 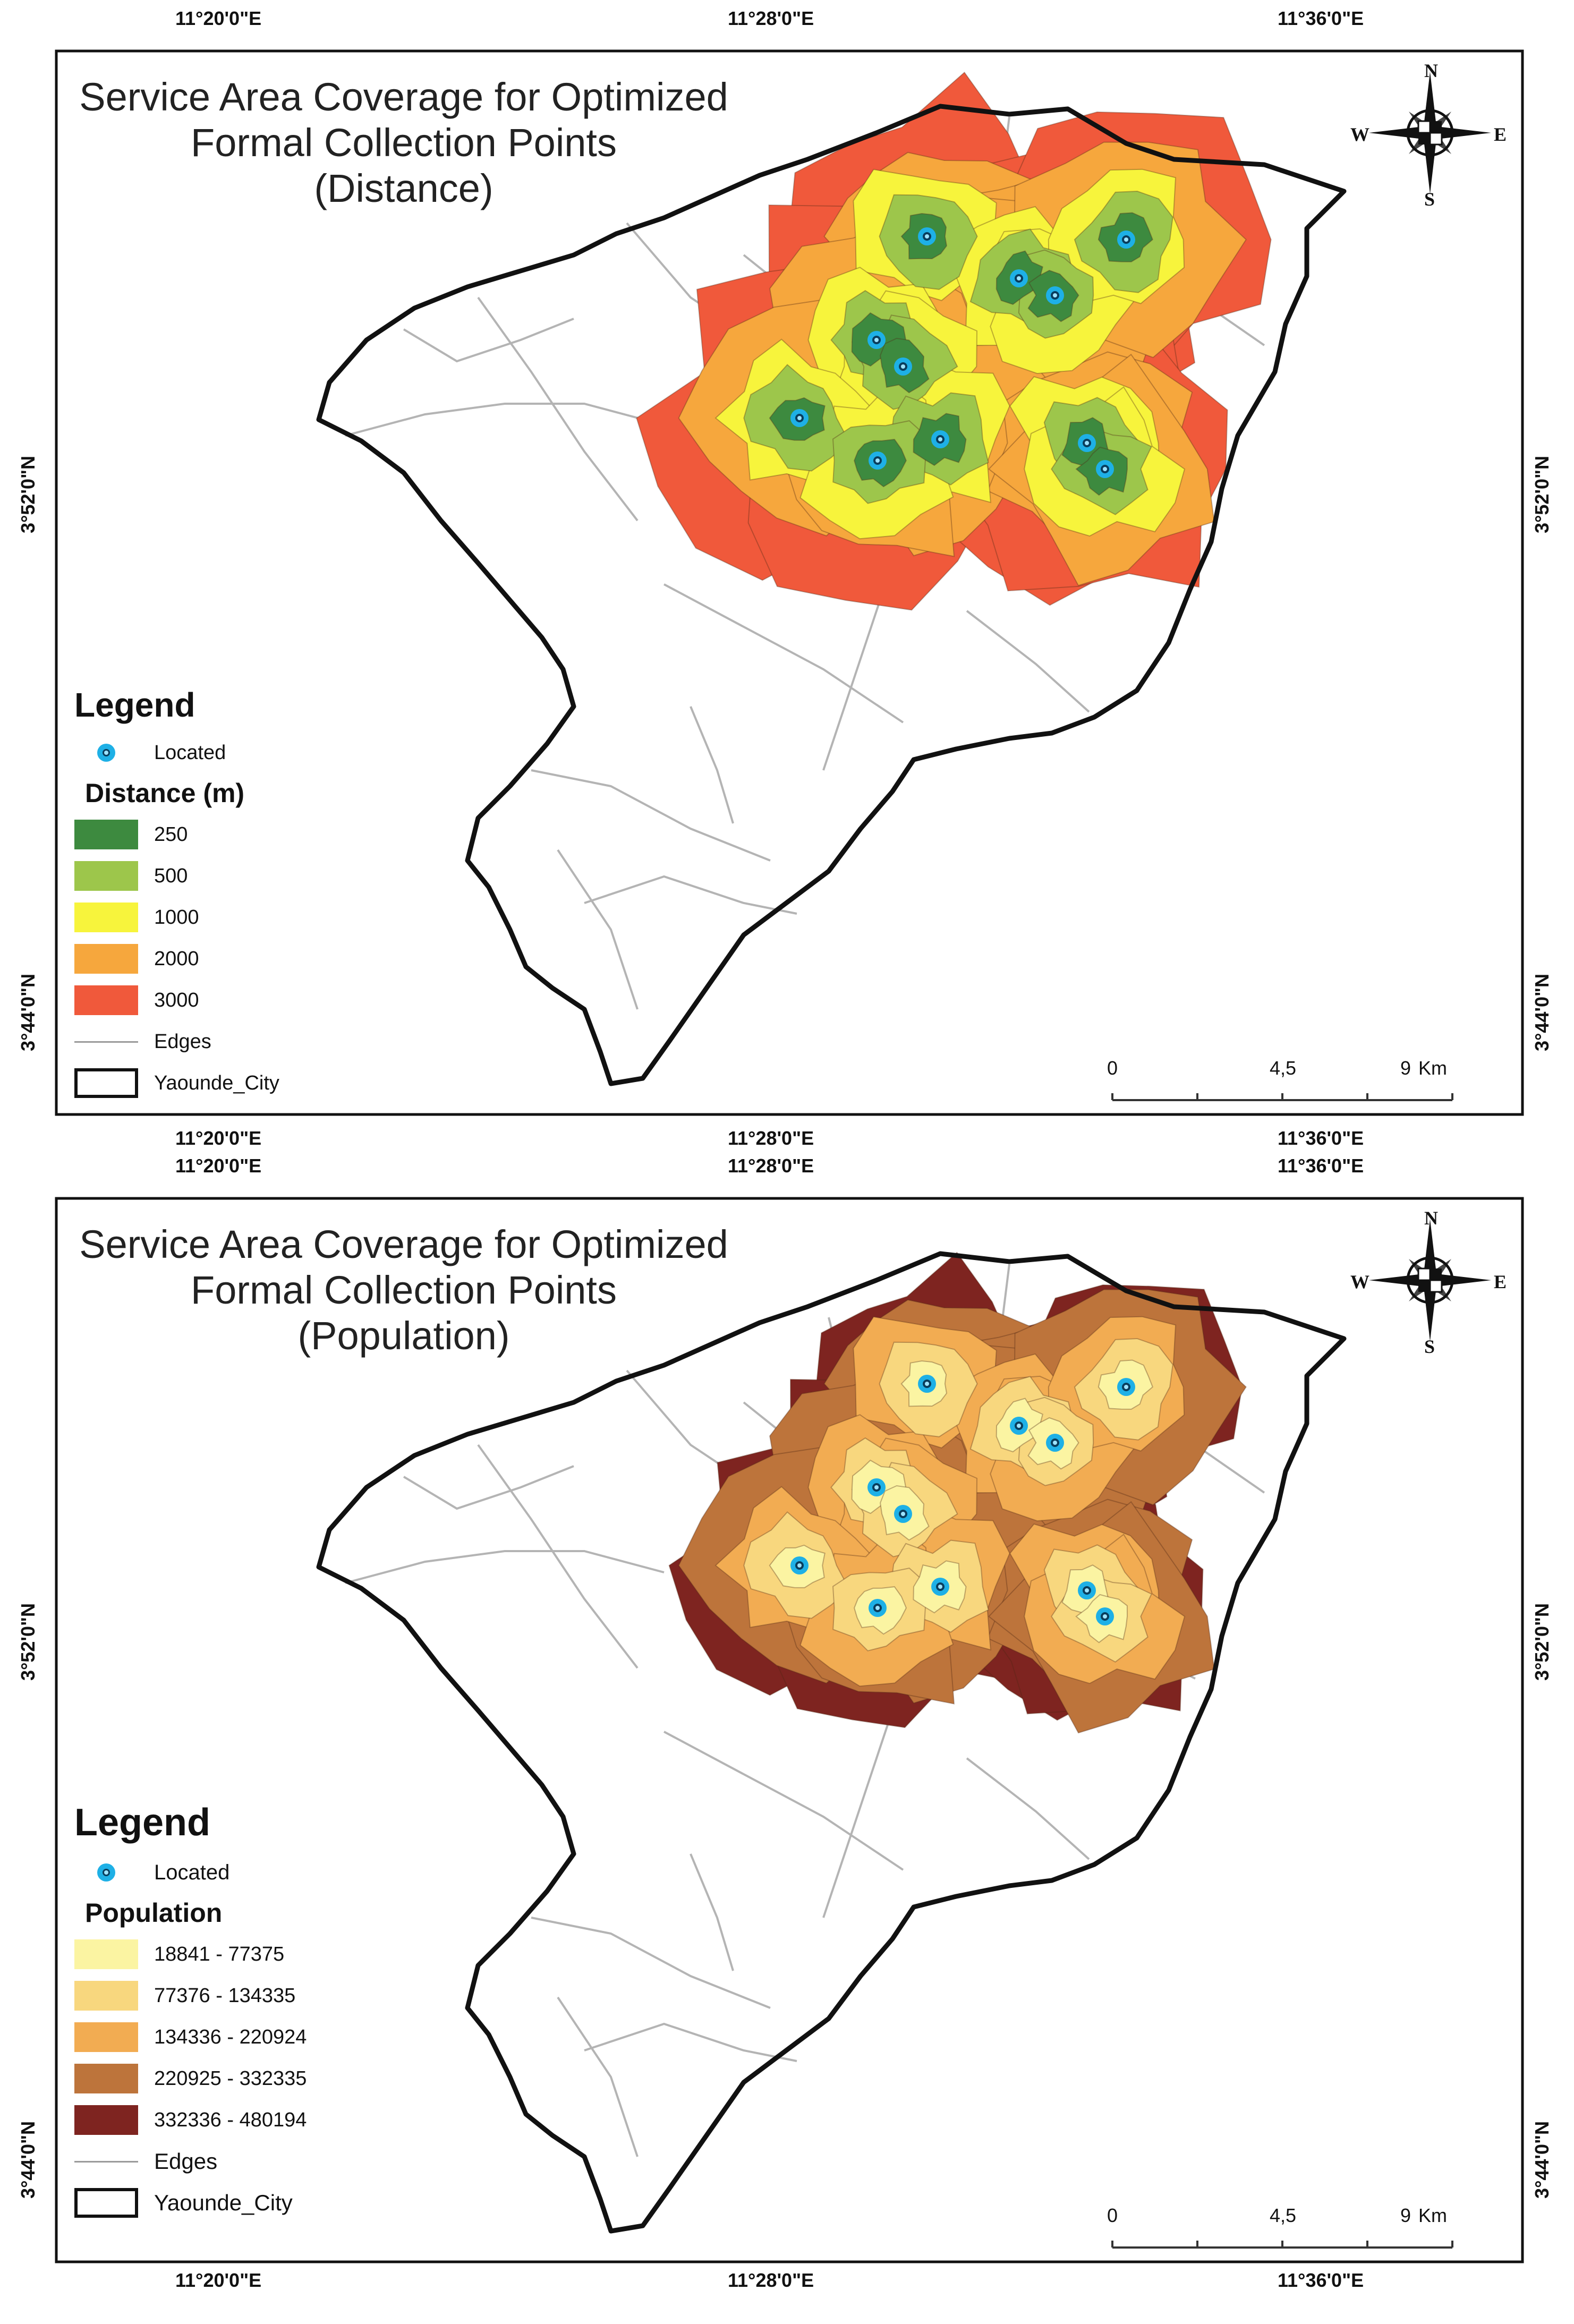 I want to click on legend-class-label: 77376 - 134335, so click(x=225, y=1995).